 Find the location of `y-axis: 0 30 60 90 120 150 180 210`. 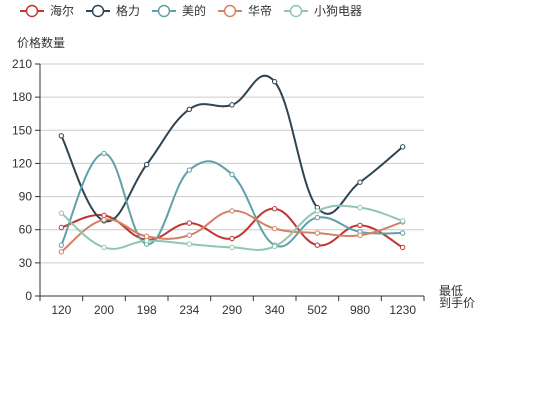

y-axis: 0 30 60 90 120 150 180 210 is located at coordinates (26, 180).